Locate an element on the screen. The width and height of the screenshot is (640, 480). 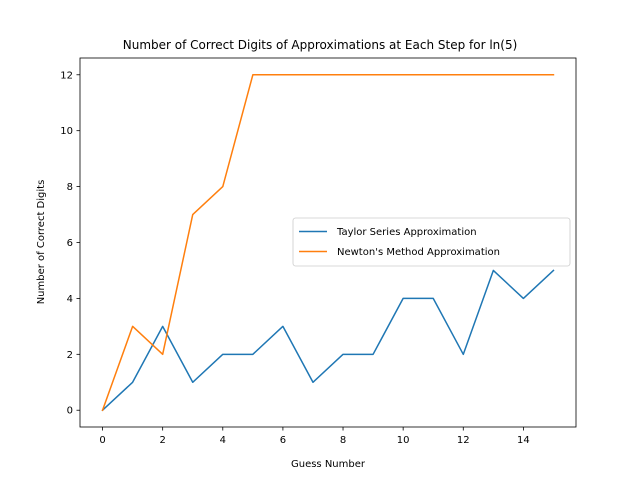
legend-label-0: Taylor Series Approximation is located at coordinates (406, 232).